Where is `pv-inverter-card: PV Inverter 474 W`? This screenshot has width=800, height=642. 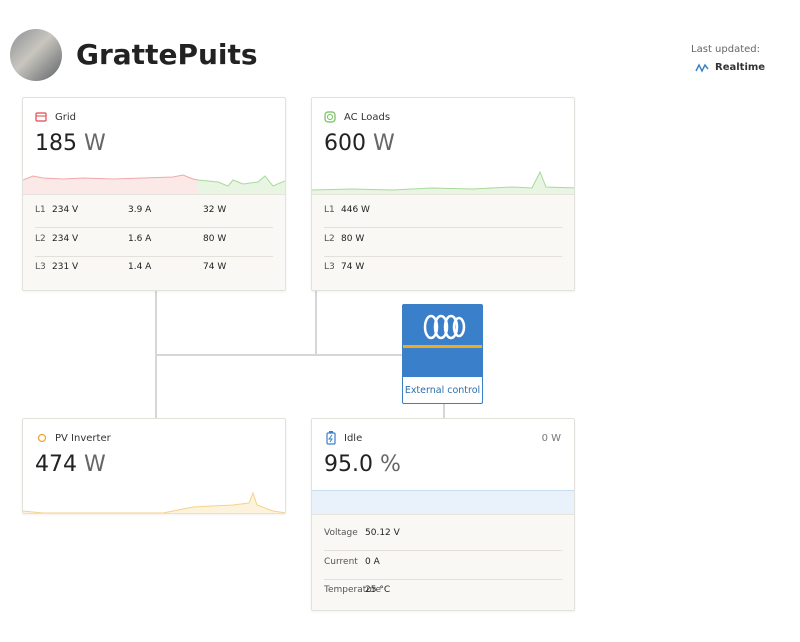 pv-inverter-card: PV Inverter 474 W is located at coordinates (154, 466).